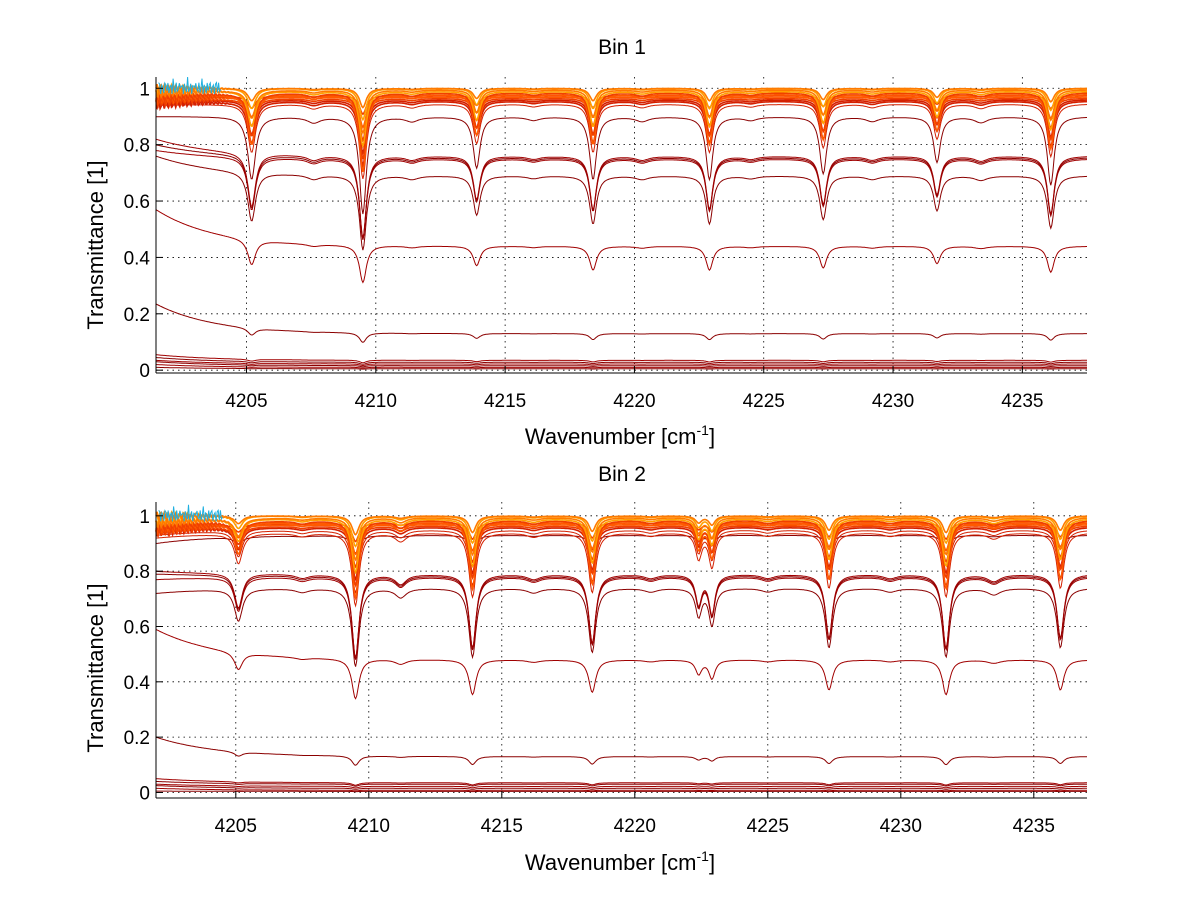 This screenshot has height=901, width=1200. Describe the element at coordinates (620, 435) in the screenshot. I see `x-axis-label-bin-1: Wavenumber [cm-1]` at that location.